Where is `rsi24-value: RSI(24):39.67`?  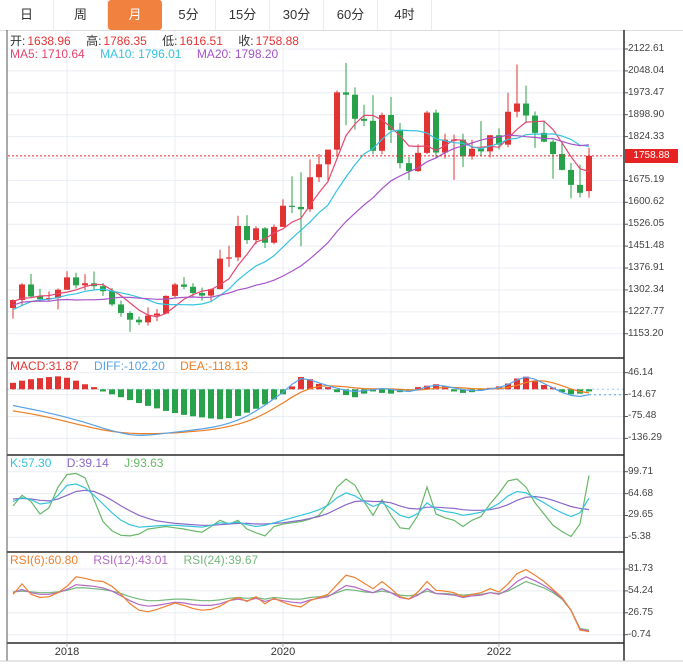 rsi24-value: RSI(24):39.67 is located at coordinates (221, 560).